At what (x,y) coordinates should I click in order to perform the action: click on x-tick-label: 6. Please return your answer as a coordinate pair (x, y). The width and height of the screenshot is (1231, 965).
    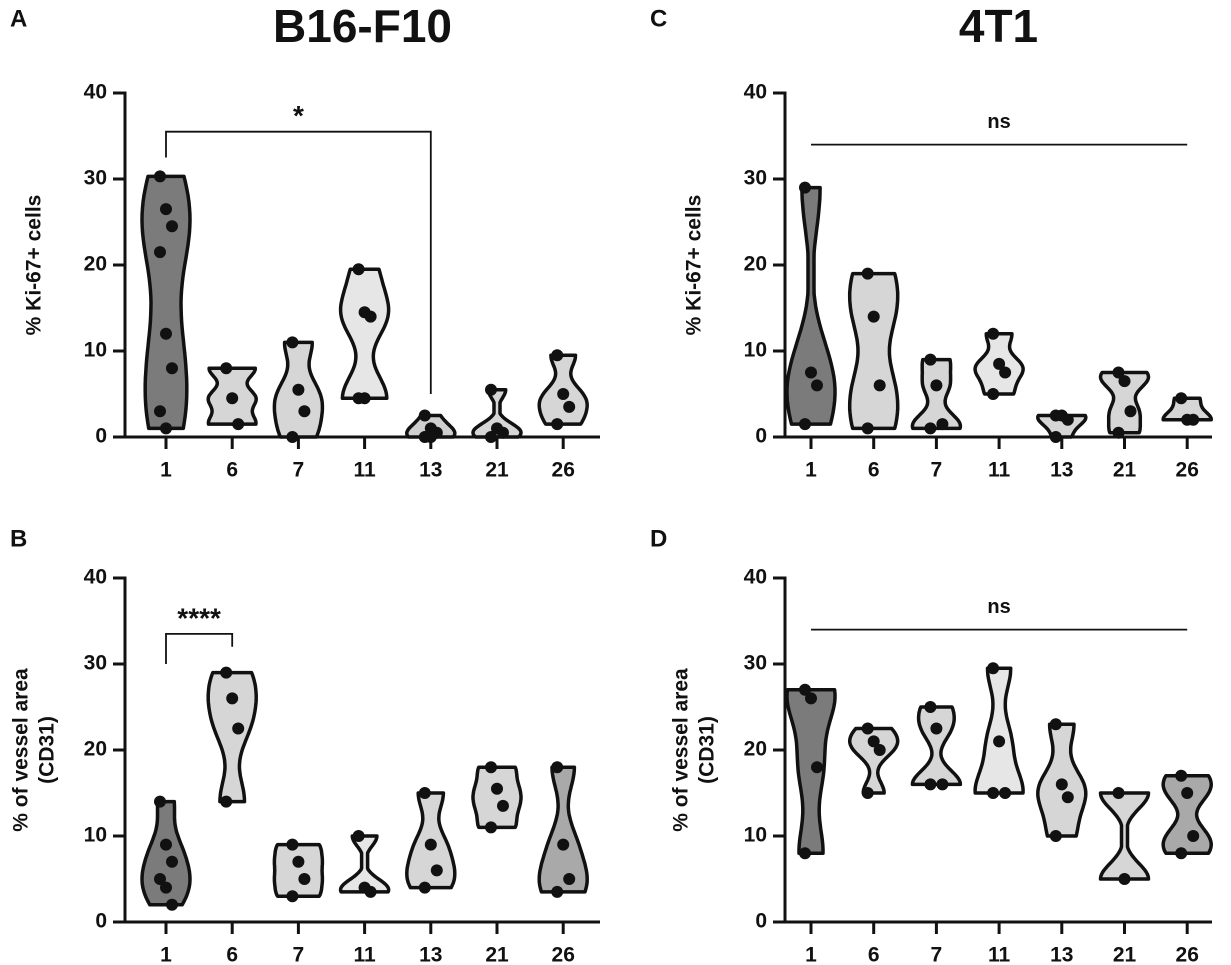
    Looking at the image, I should click on (874, 954).